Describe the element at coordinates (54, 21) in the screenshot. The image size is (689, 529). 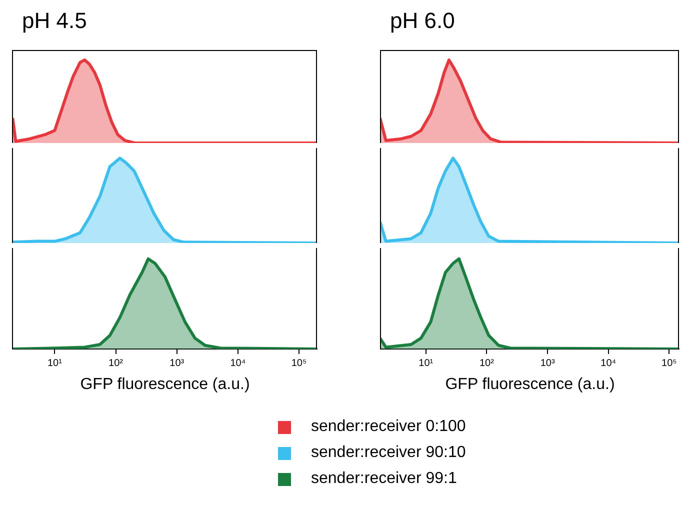
I see `chart-title: pH 4.5` at that location.